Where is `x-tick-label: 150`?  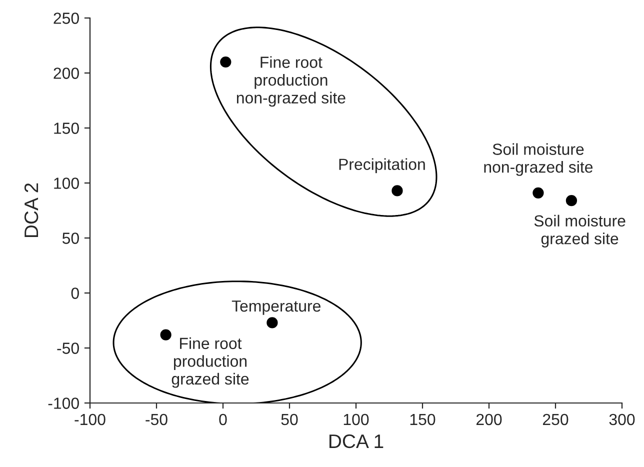 x-tick-label: 150 is located at coordinates (423, 420).